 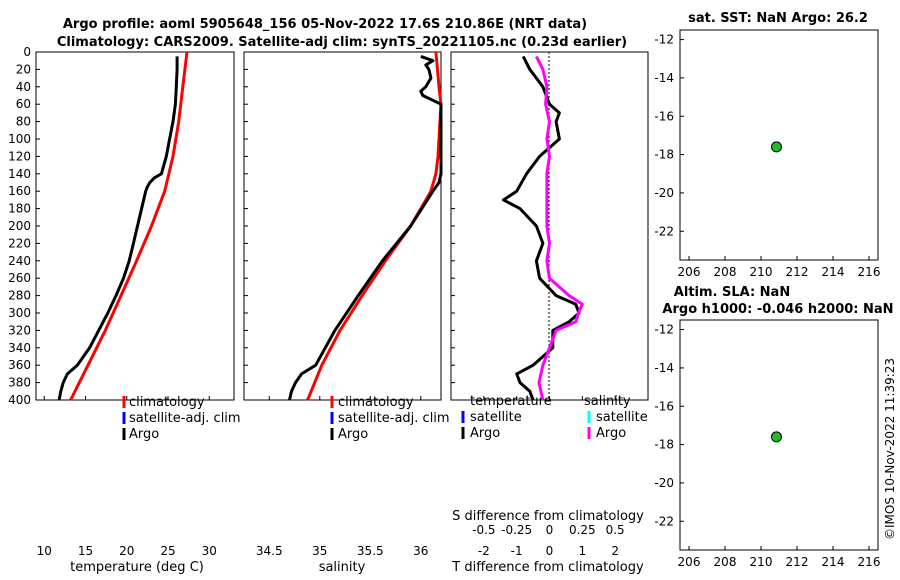 I want to click on series-t-argo, so click(x=541, y=228).